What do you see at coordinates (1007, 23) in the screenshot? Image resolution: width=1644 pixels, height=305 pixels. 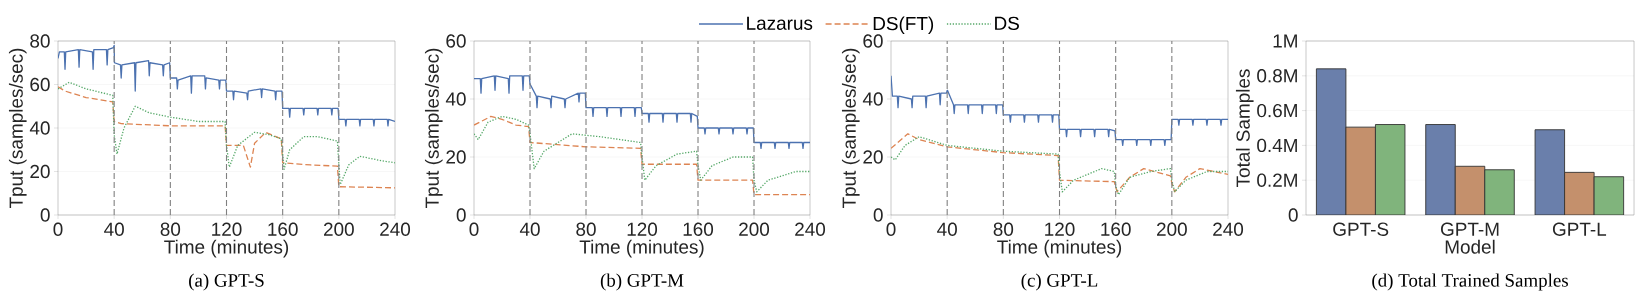 I see `legend-label: DS` at bounding box center [1007, 23].